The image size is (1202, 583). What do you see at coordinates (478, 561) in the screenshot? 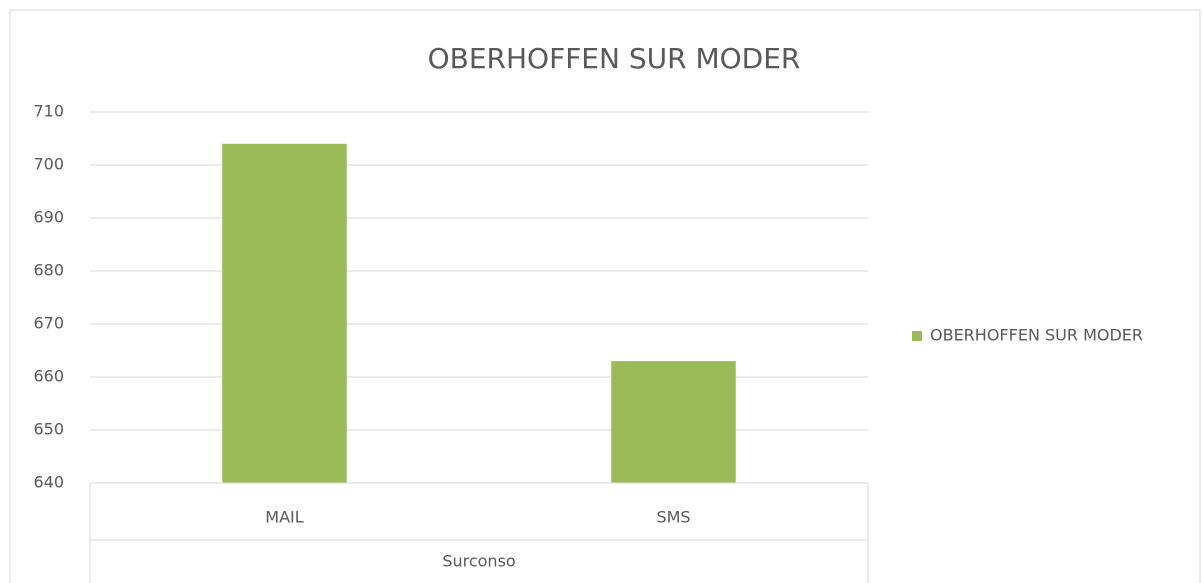
I see `x-axis-label: Surconso` at bounding box center [478, 561].